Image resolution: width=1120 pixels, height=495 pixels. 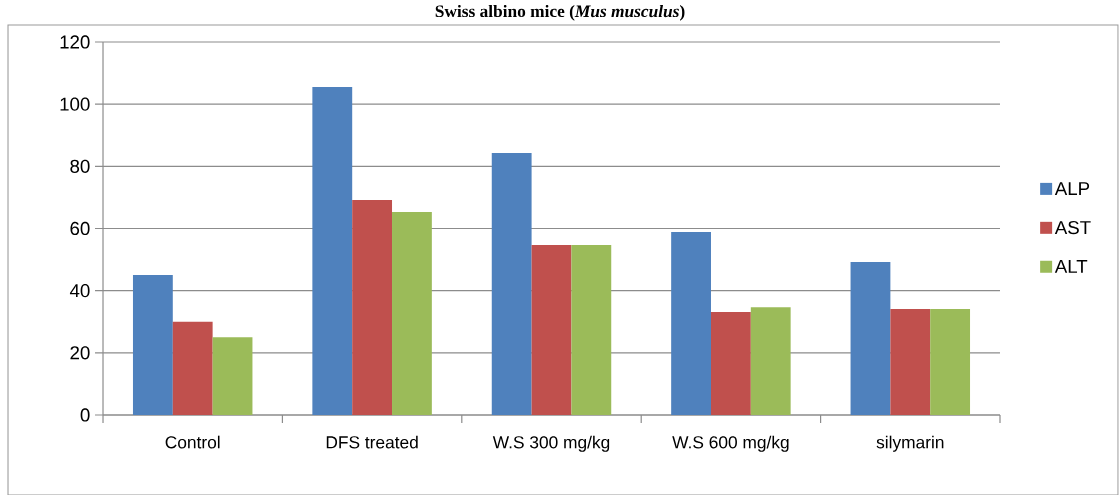 What do you see at coordinates (372, 442) in the screenshot?
I see `x-tick-label: DFS treated` at bounding box center [372, 442].